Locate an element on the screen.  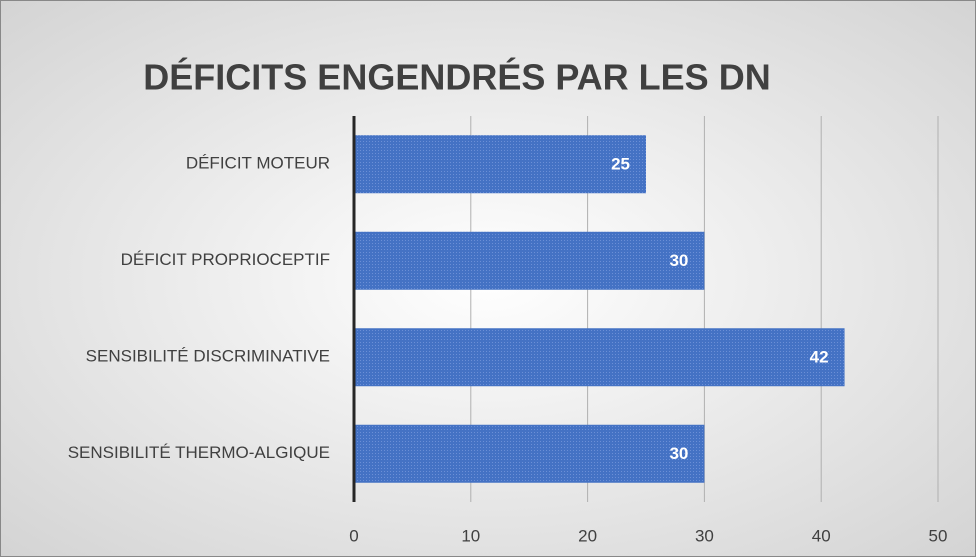
y-tick-label: SENSIBILITÉ THERMO-ALGIQUE is located at coordinates (199, 452).